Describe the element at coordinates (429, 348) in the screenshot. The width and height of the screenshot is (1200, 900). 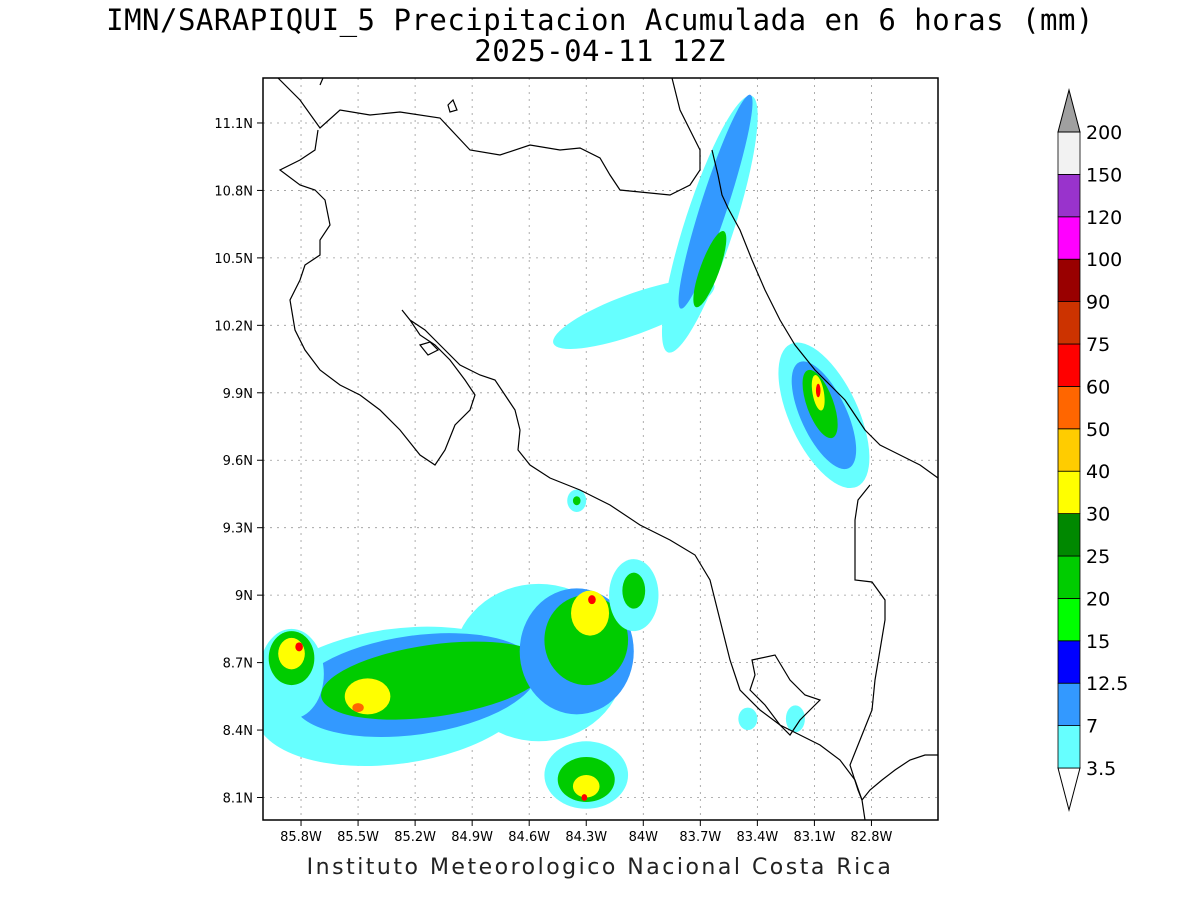
I see `lake-island` at that location.